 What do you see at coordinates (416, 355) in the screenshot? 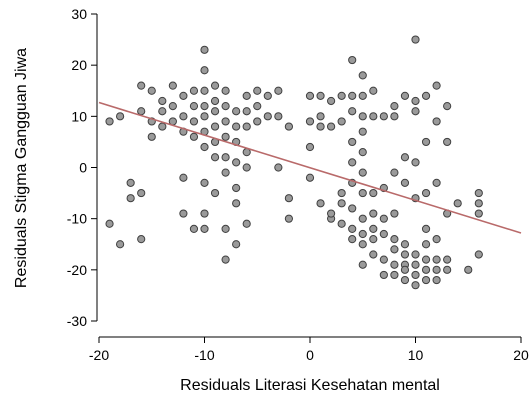
I see `x-tick-label: 10` at bounding box center [416, 355].